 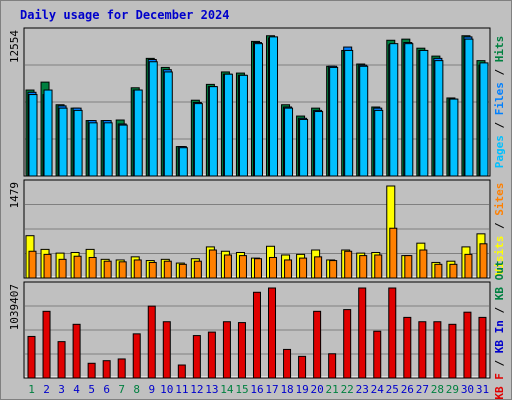 I want to click on day-label-14: 14, so click(x=227, y=389).